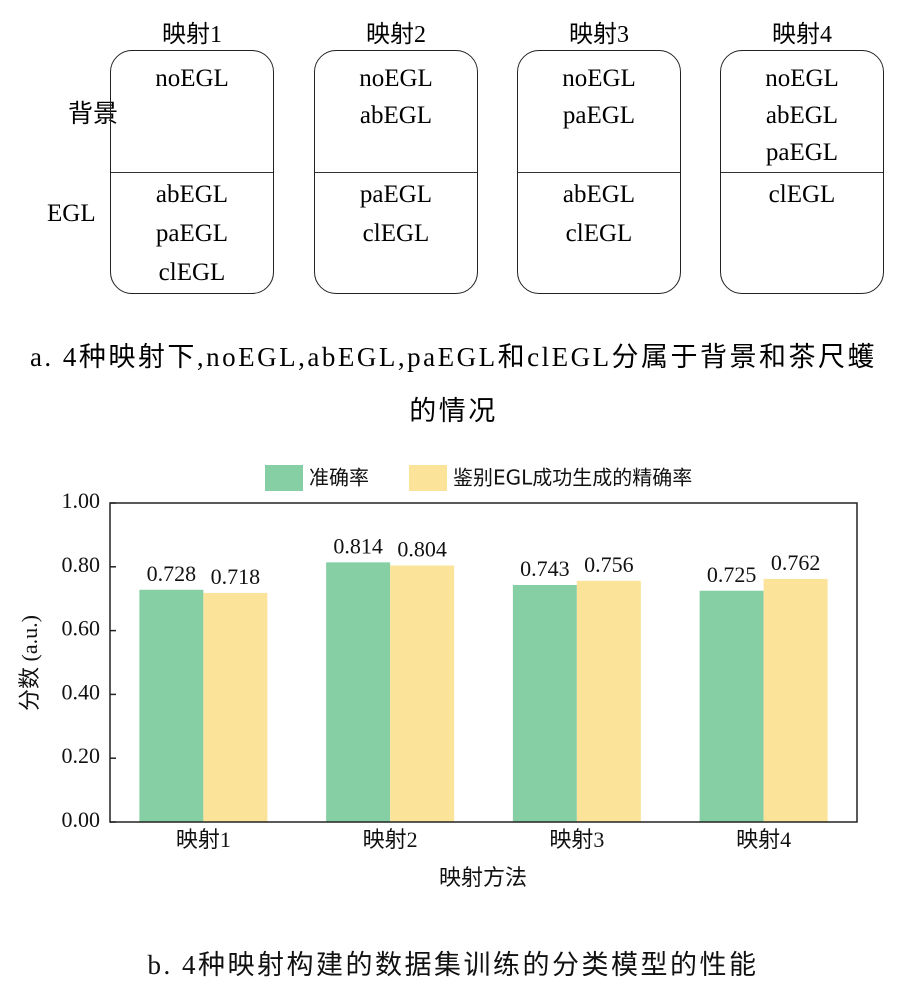 This screenshot has height=997, width=907. I want to click on data-label: 0.718, so click(236, 576).